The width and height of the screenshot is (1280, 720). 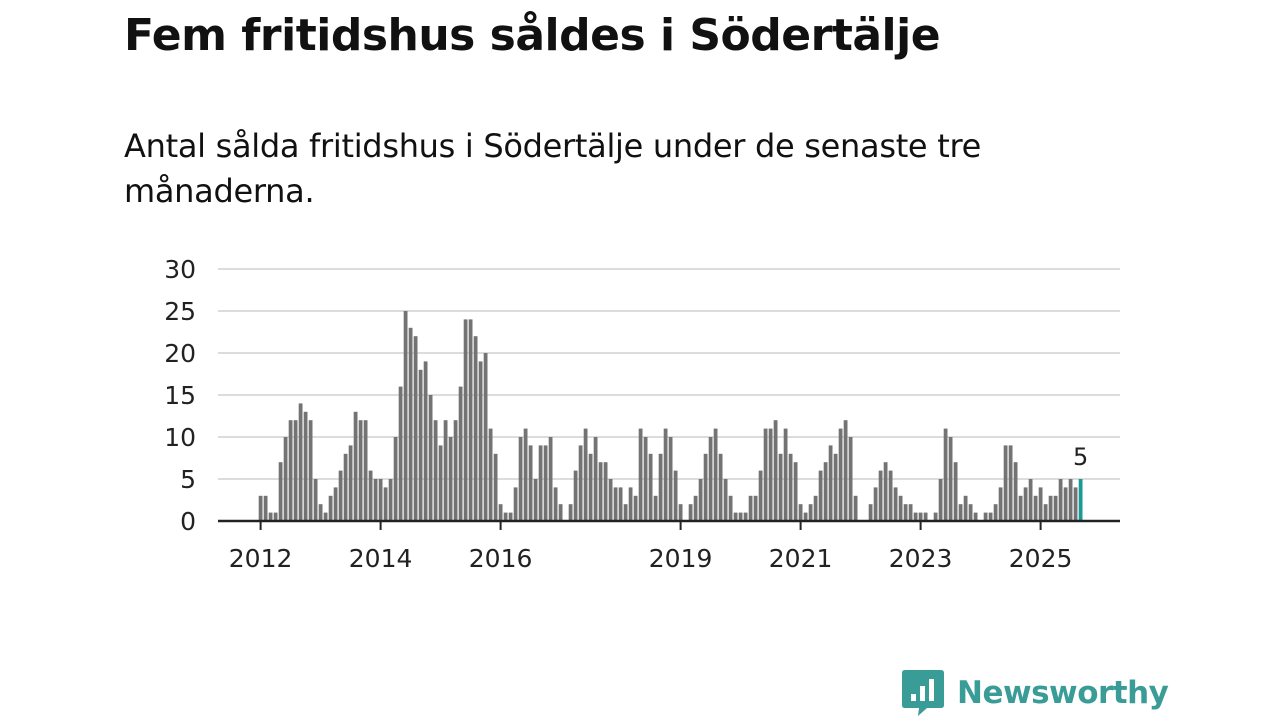 I want to click on data-labels: 5, so click(x=1080, y=457).